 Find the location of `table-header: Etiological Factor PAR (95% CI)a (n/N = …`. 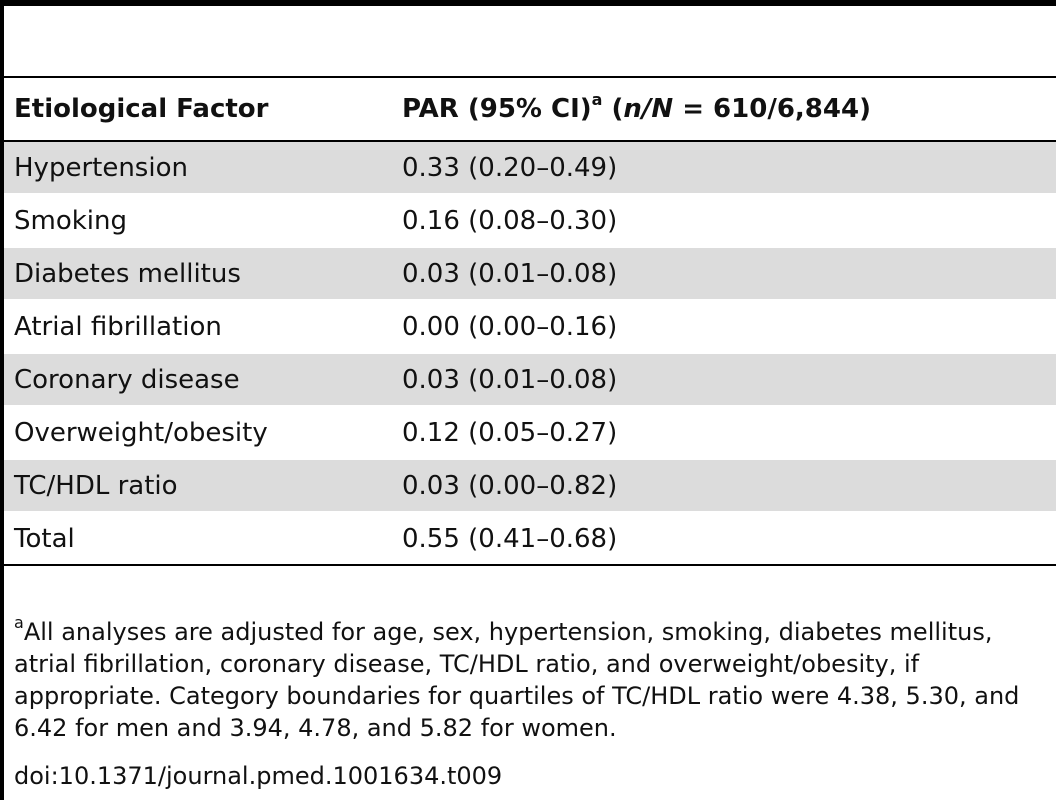

table-header: Etiological Factor PAR (95% CI)a (n/N = … is located at coordinates (530, 109).